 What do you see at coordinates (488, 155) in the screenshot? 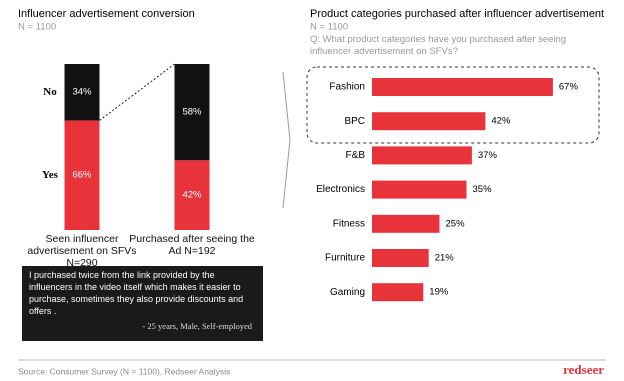
I see `value-label: 37%` at bounding box center [488, 155].